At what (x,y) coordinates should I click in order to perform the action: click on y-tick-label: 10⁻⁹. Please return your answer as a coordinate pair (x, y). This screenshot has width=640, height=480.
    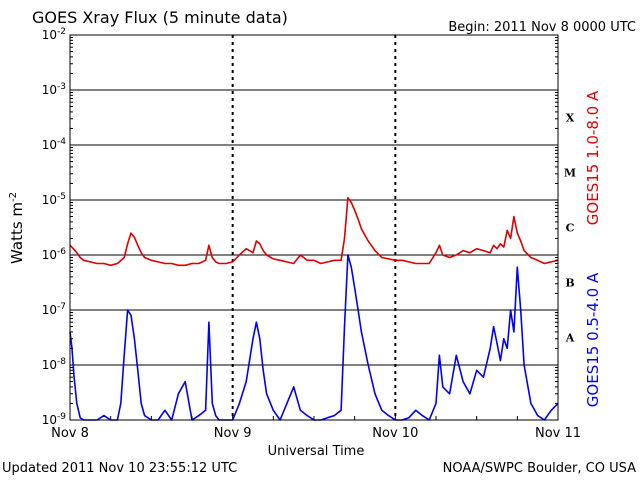
    Looking at the image, I should click on (54, 419).